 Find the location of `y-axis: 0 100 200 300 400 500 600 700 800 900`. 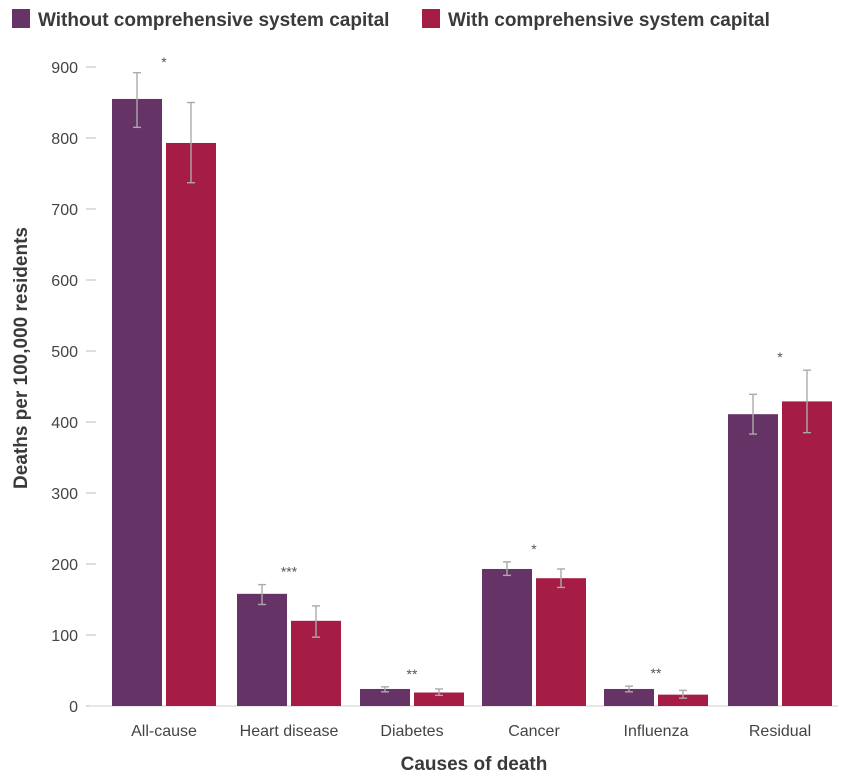

y-axis: 0 100 200 300 400 500 600 700 800 900 is located at coordinates (73, 388).